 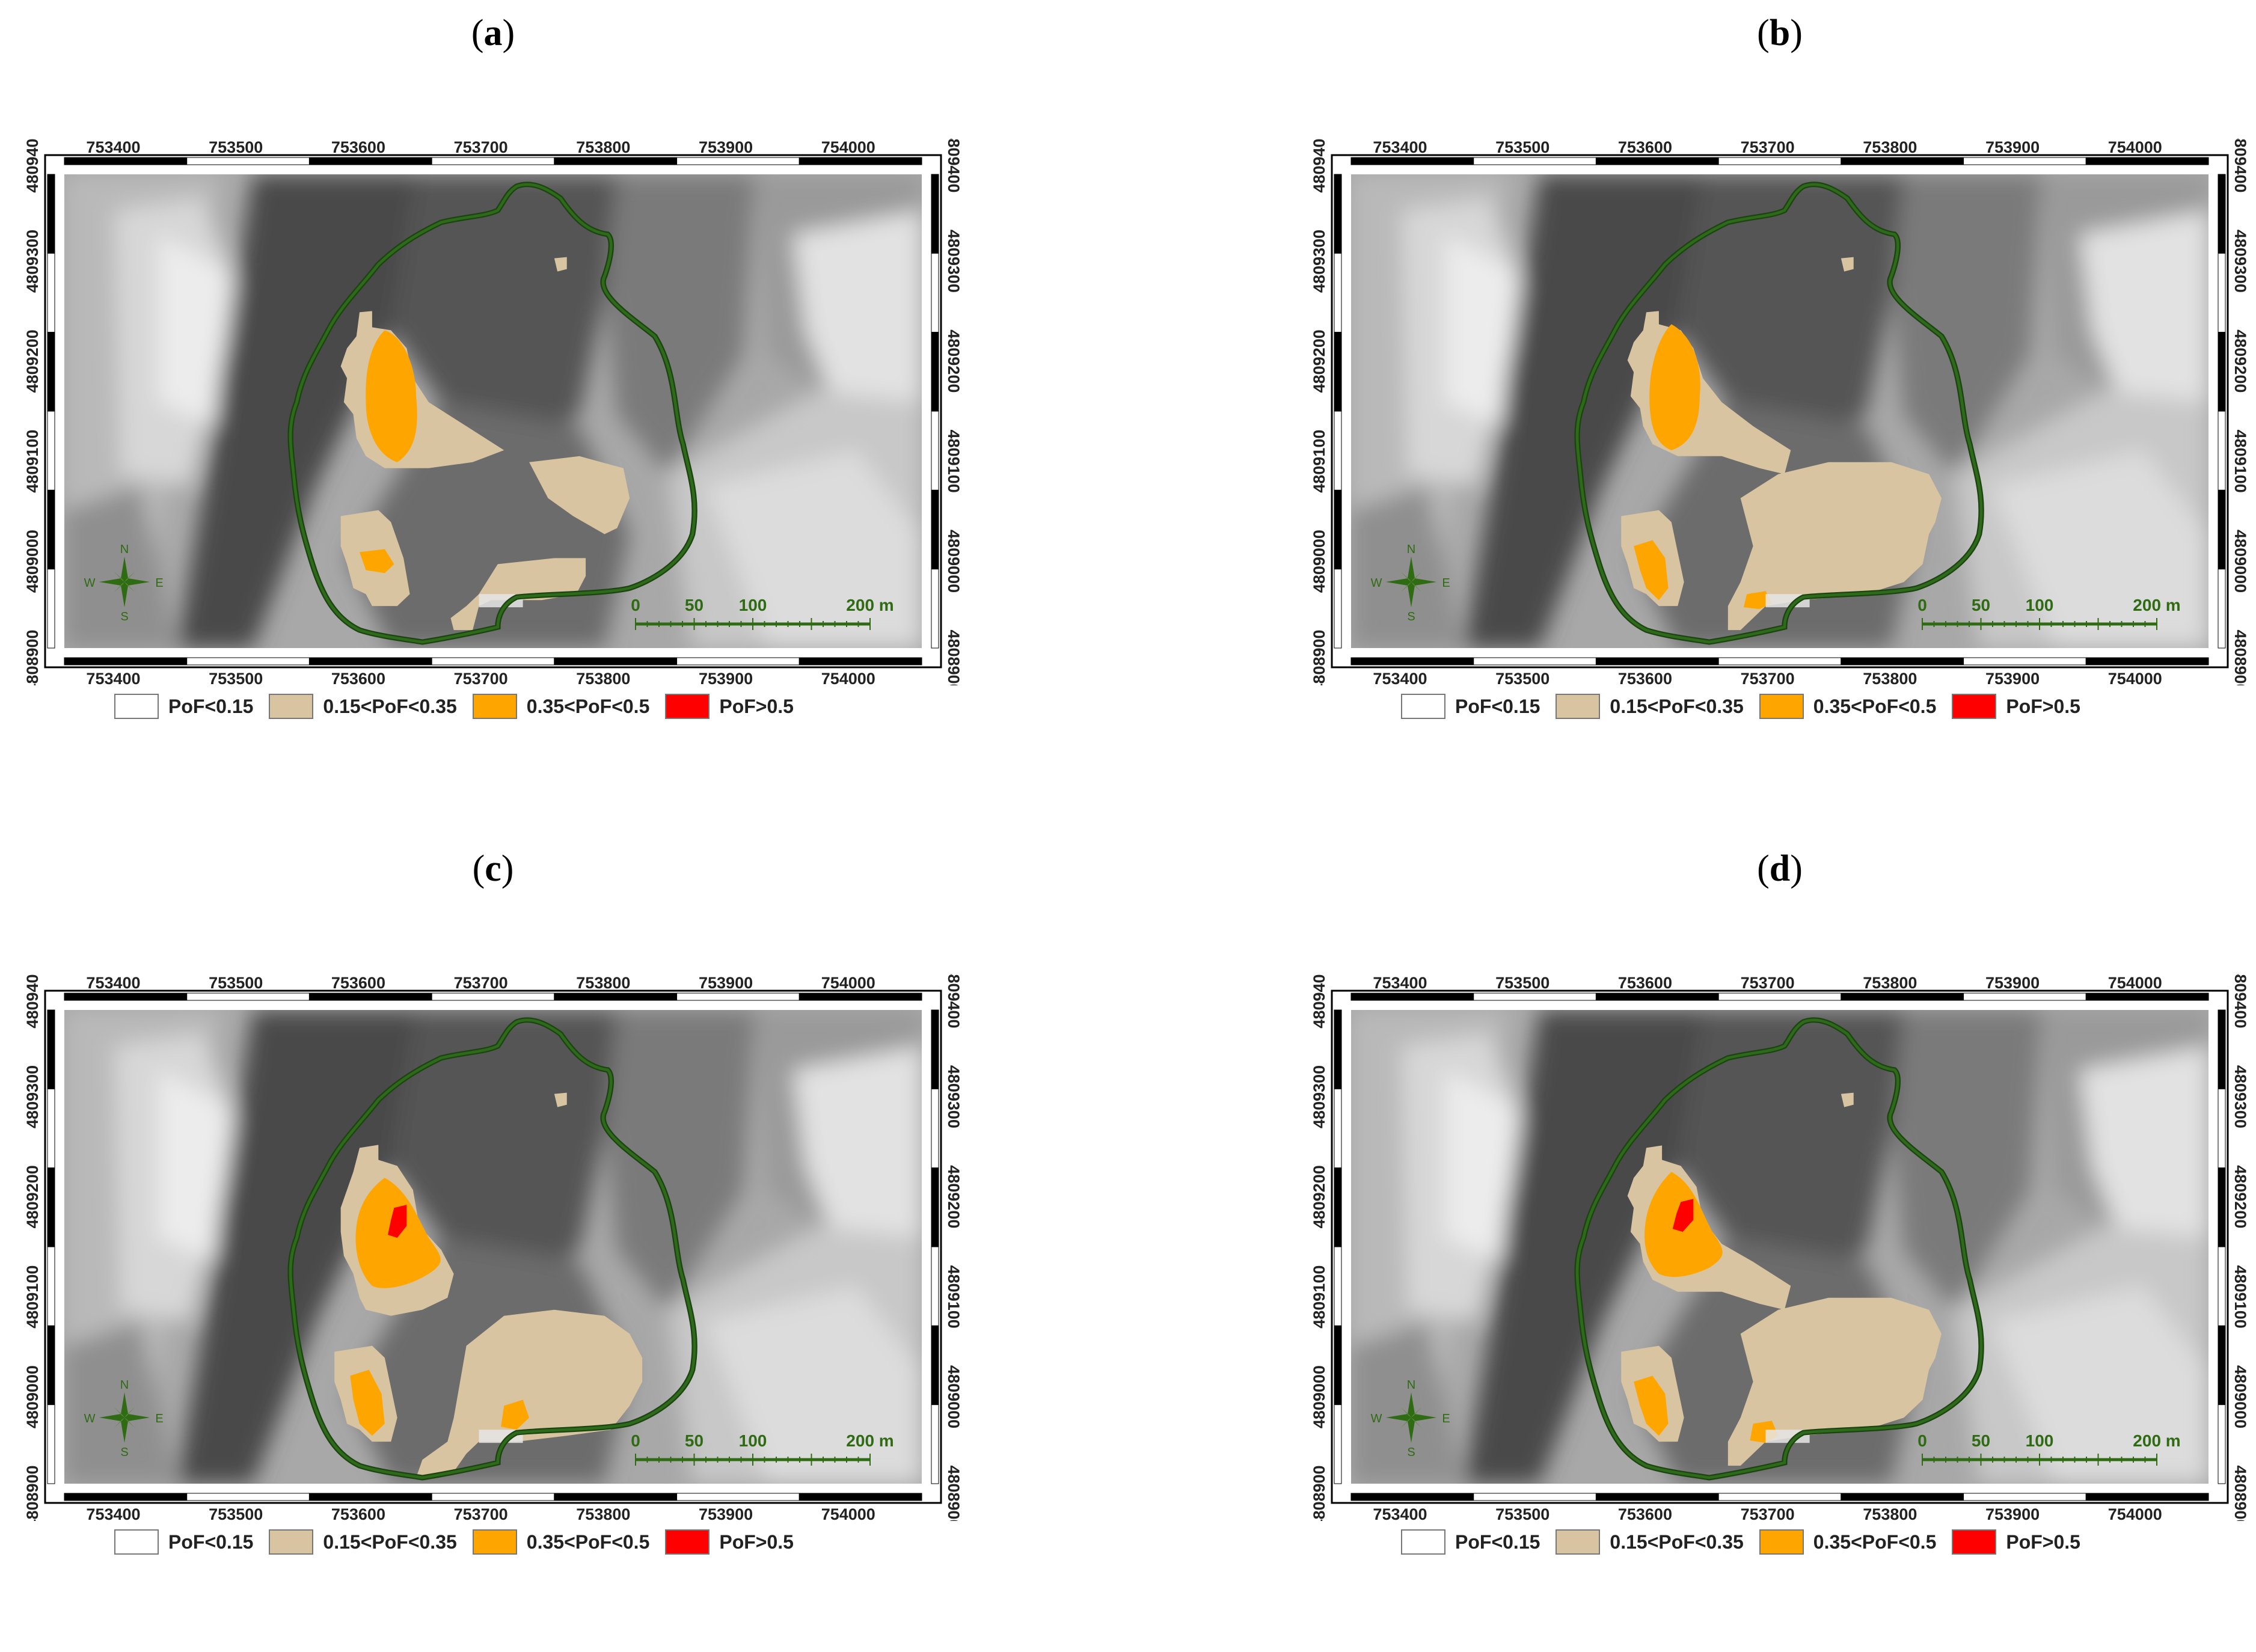 What do you see at coordinates (1400, 1513) in the screenshot?
I see `x-tick-label-bottom: 753400` at bounding box center [1400, 1513].